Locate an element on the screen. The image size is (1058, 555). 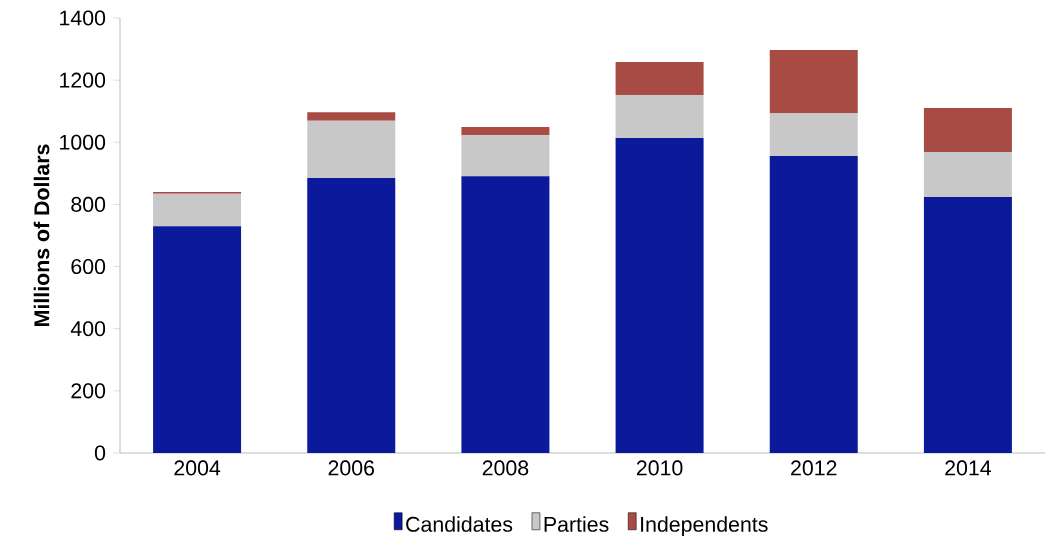
x-tick-label: 2004 is located at coordinates (197, 468).